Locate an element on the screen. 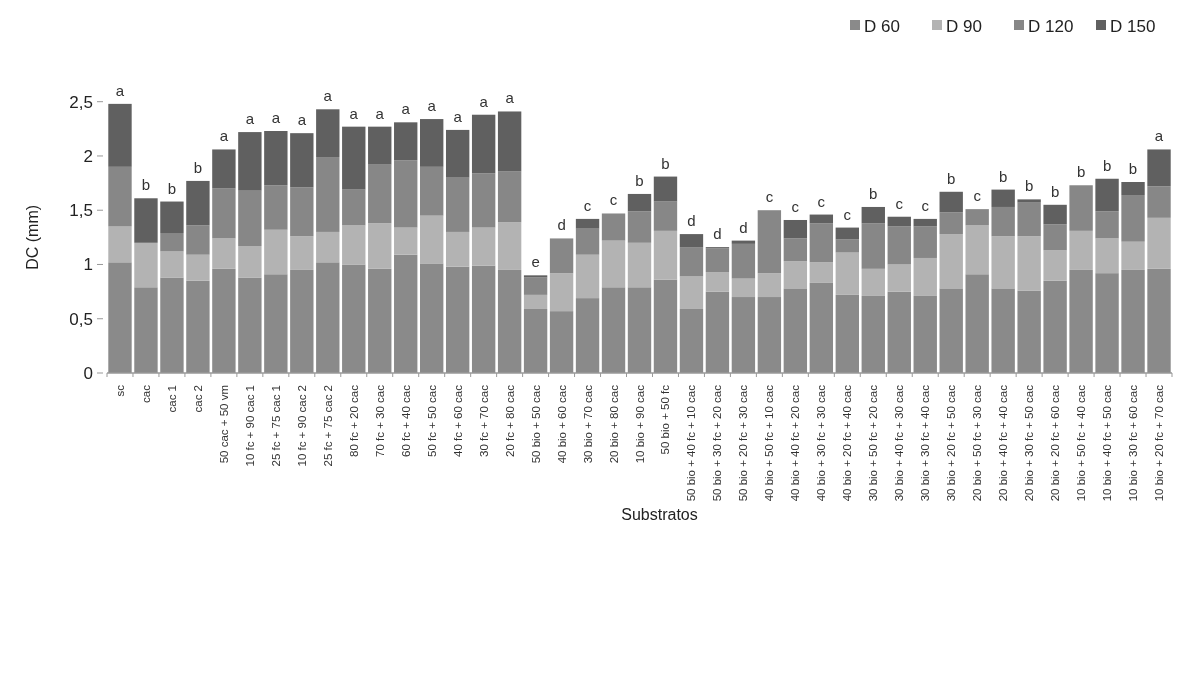 The height and width of the screenshot is (697, 1198). x-tick-label: 10 fc + 90 cac 2 is located at coordinates (301, 426).